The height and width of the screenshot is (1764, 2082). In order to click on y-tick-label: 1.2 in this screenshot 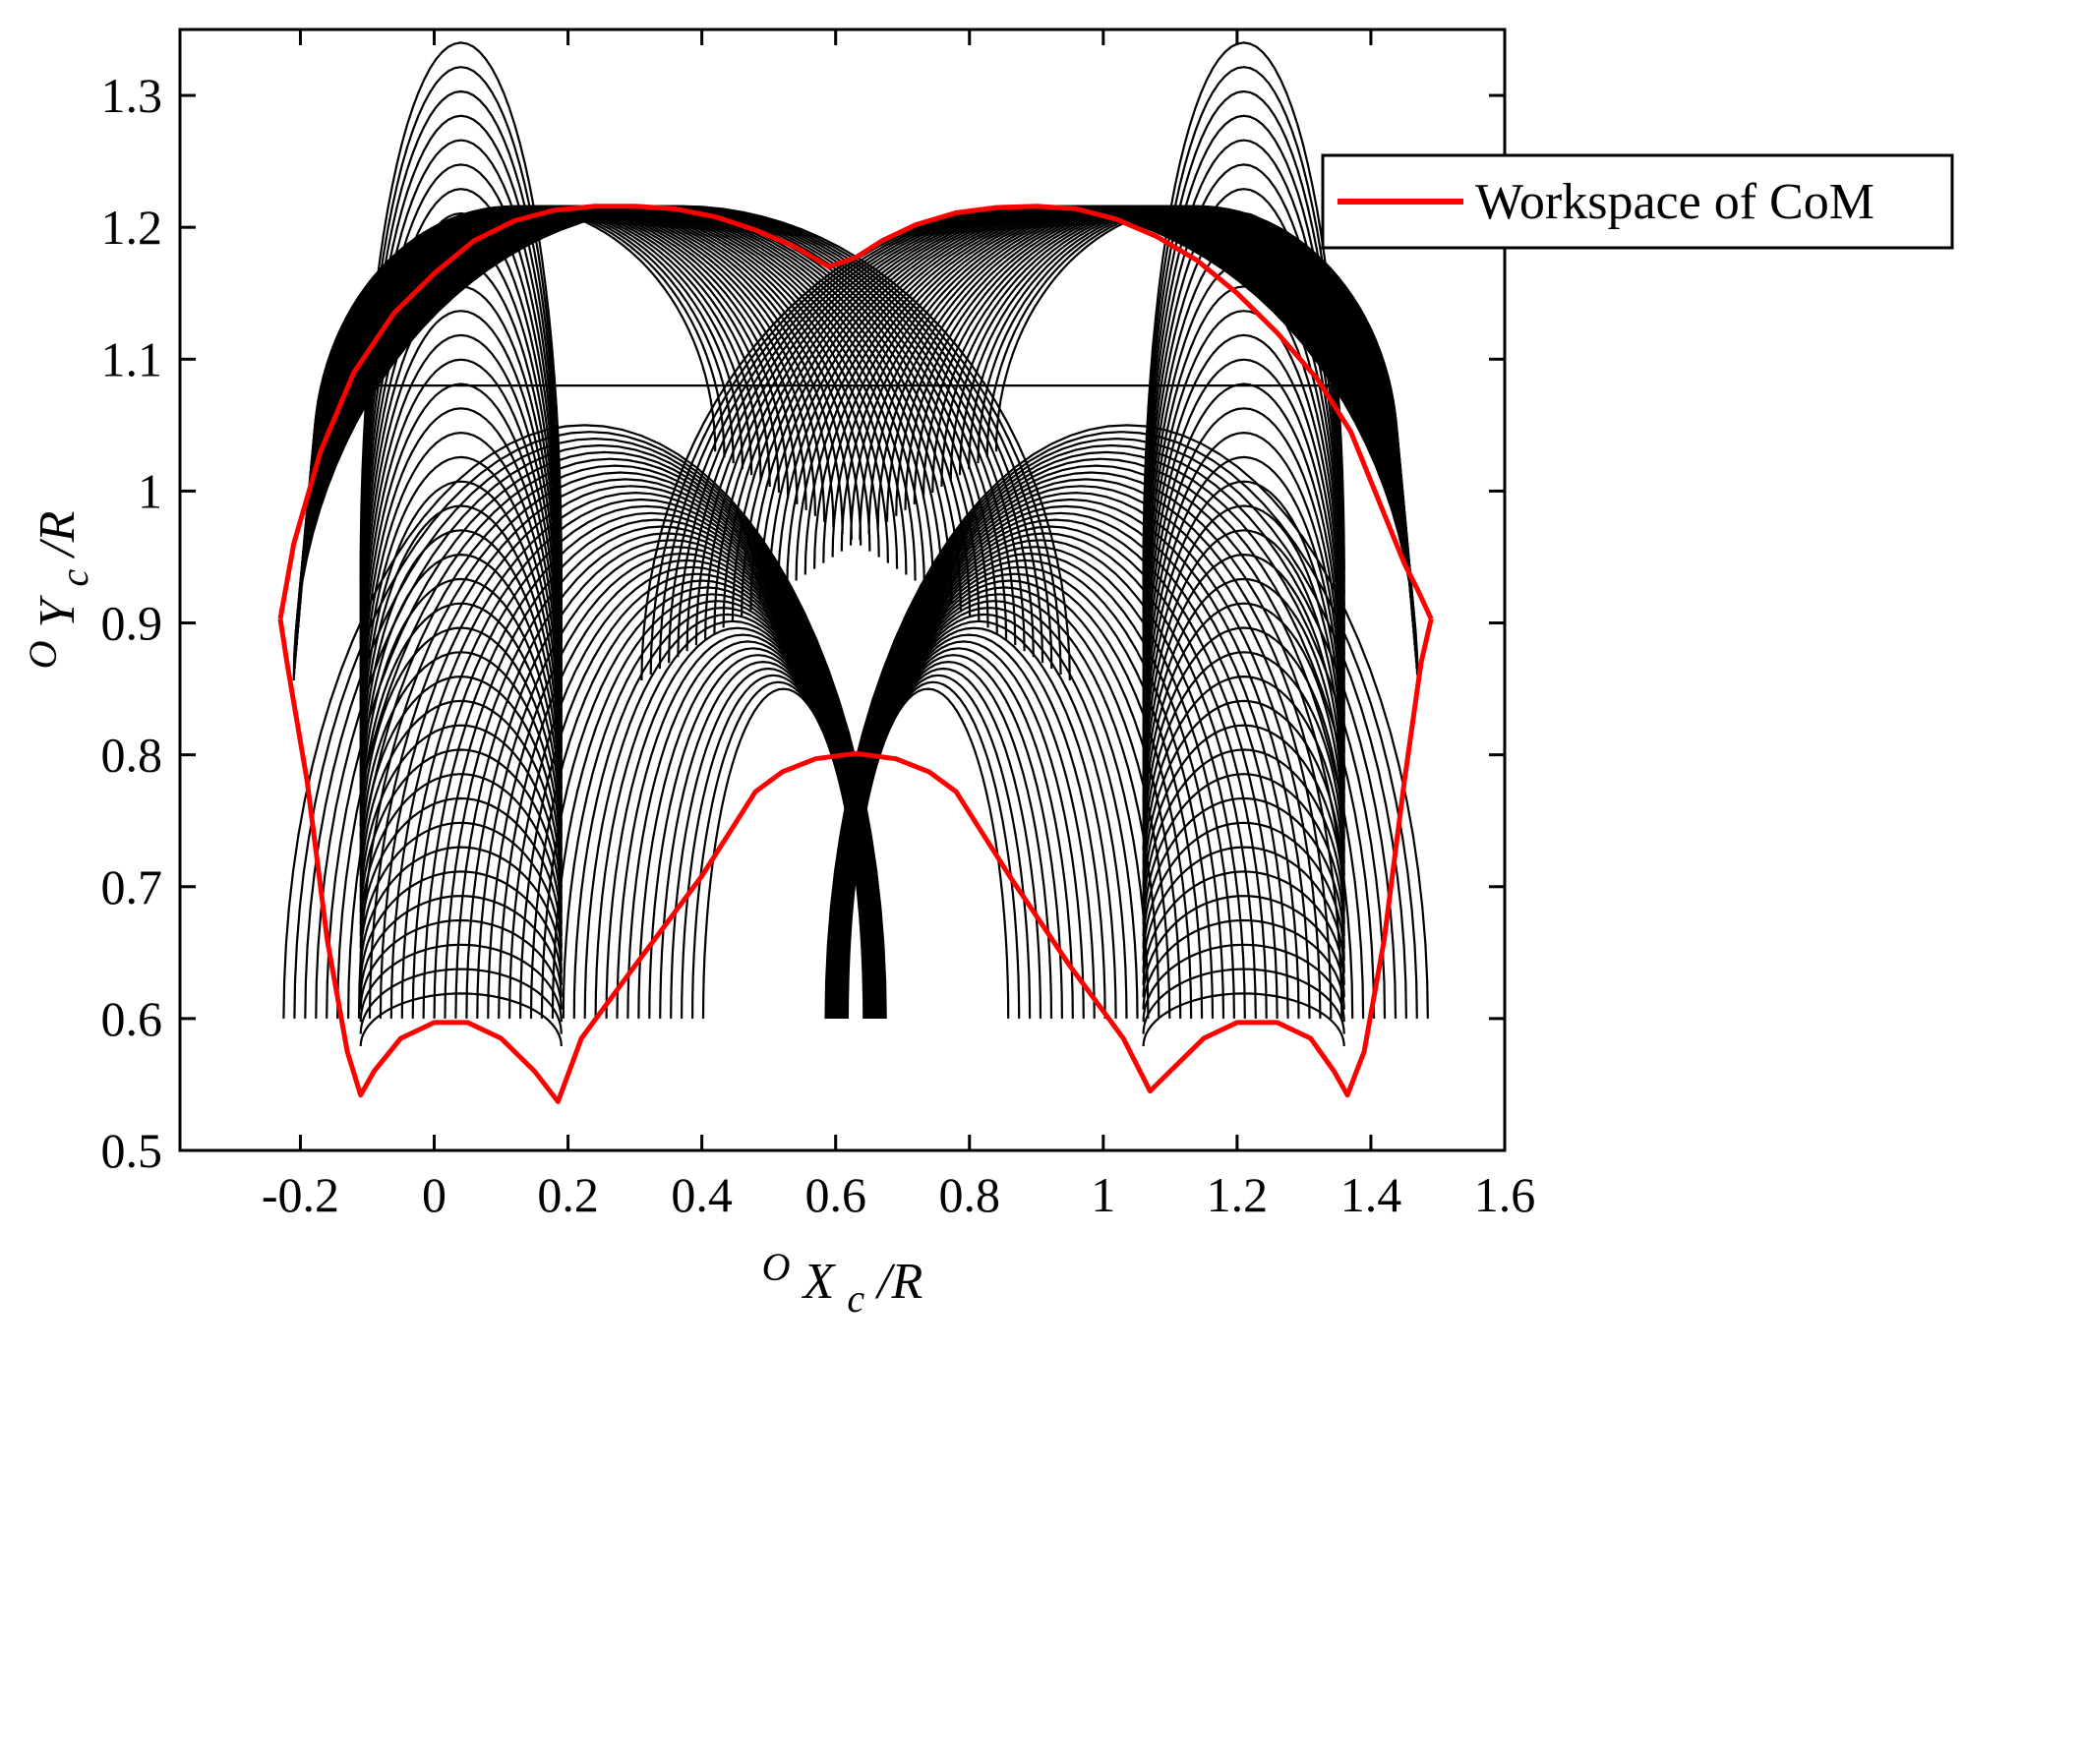, I will do `click(132, 227)`.